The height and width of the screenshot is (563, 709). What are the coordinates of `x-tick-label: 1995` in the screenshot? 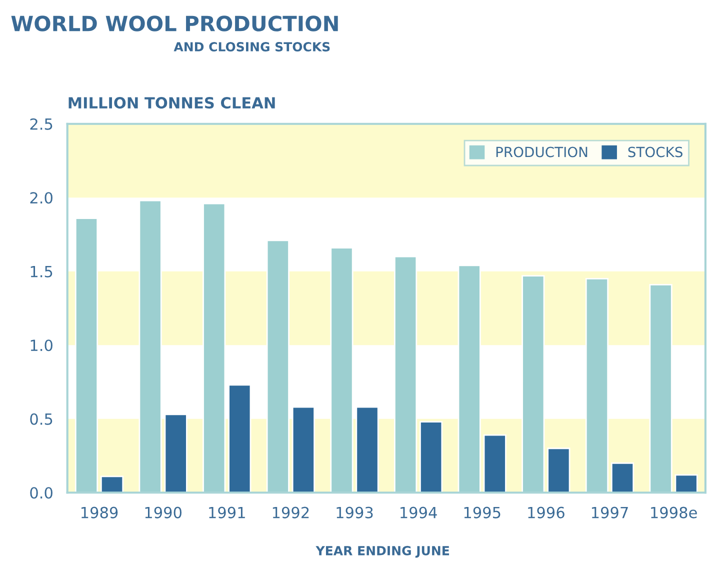 It's located at (482, 512).